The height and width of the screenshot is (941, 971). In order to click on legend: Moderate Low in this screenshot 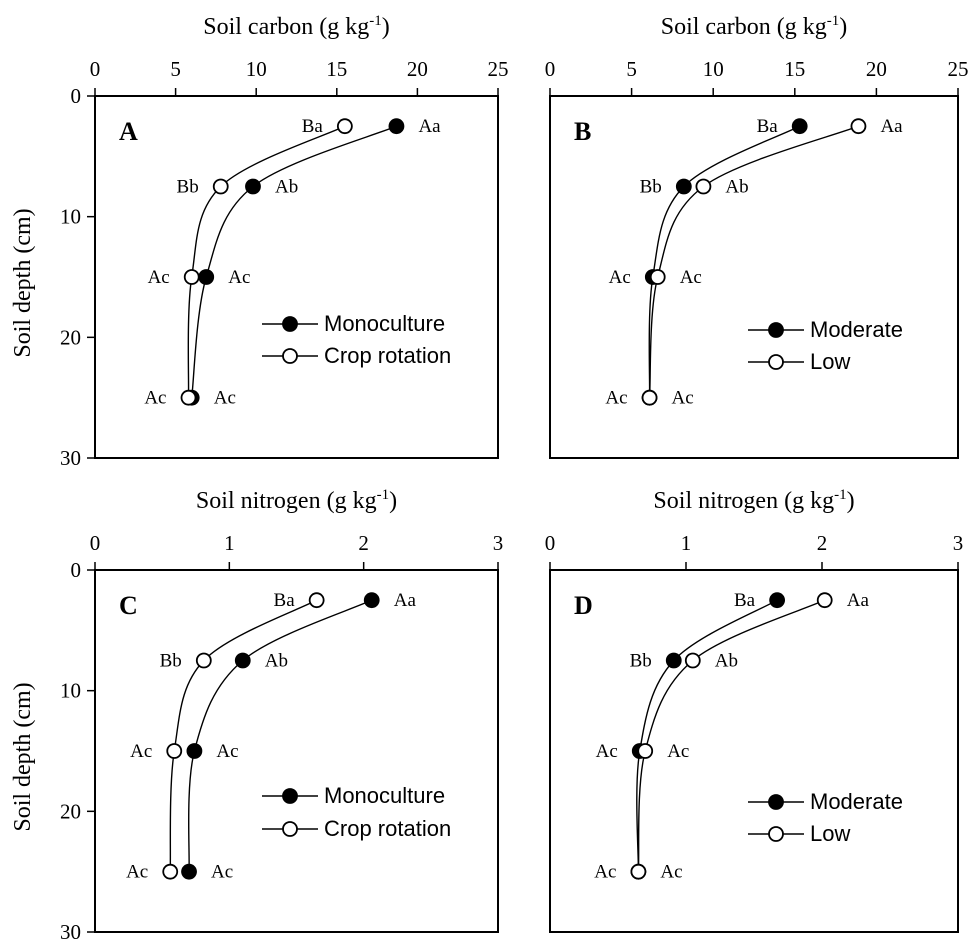, I will do `click(825, 345)`.